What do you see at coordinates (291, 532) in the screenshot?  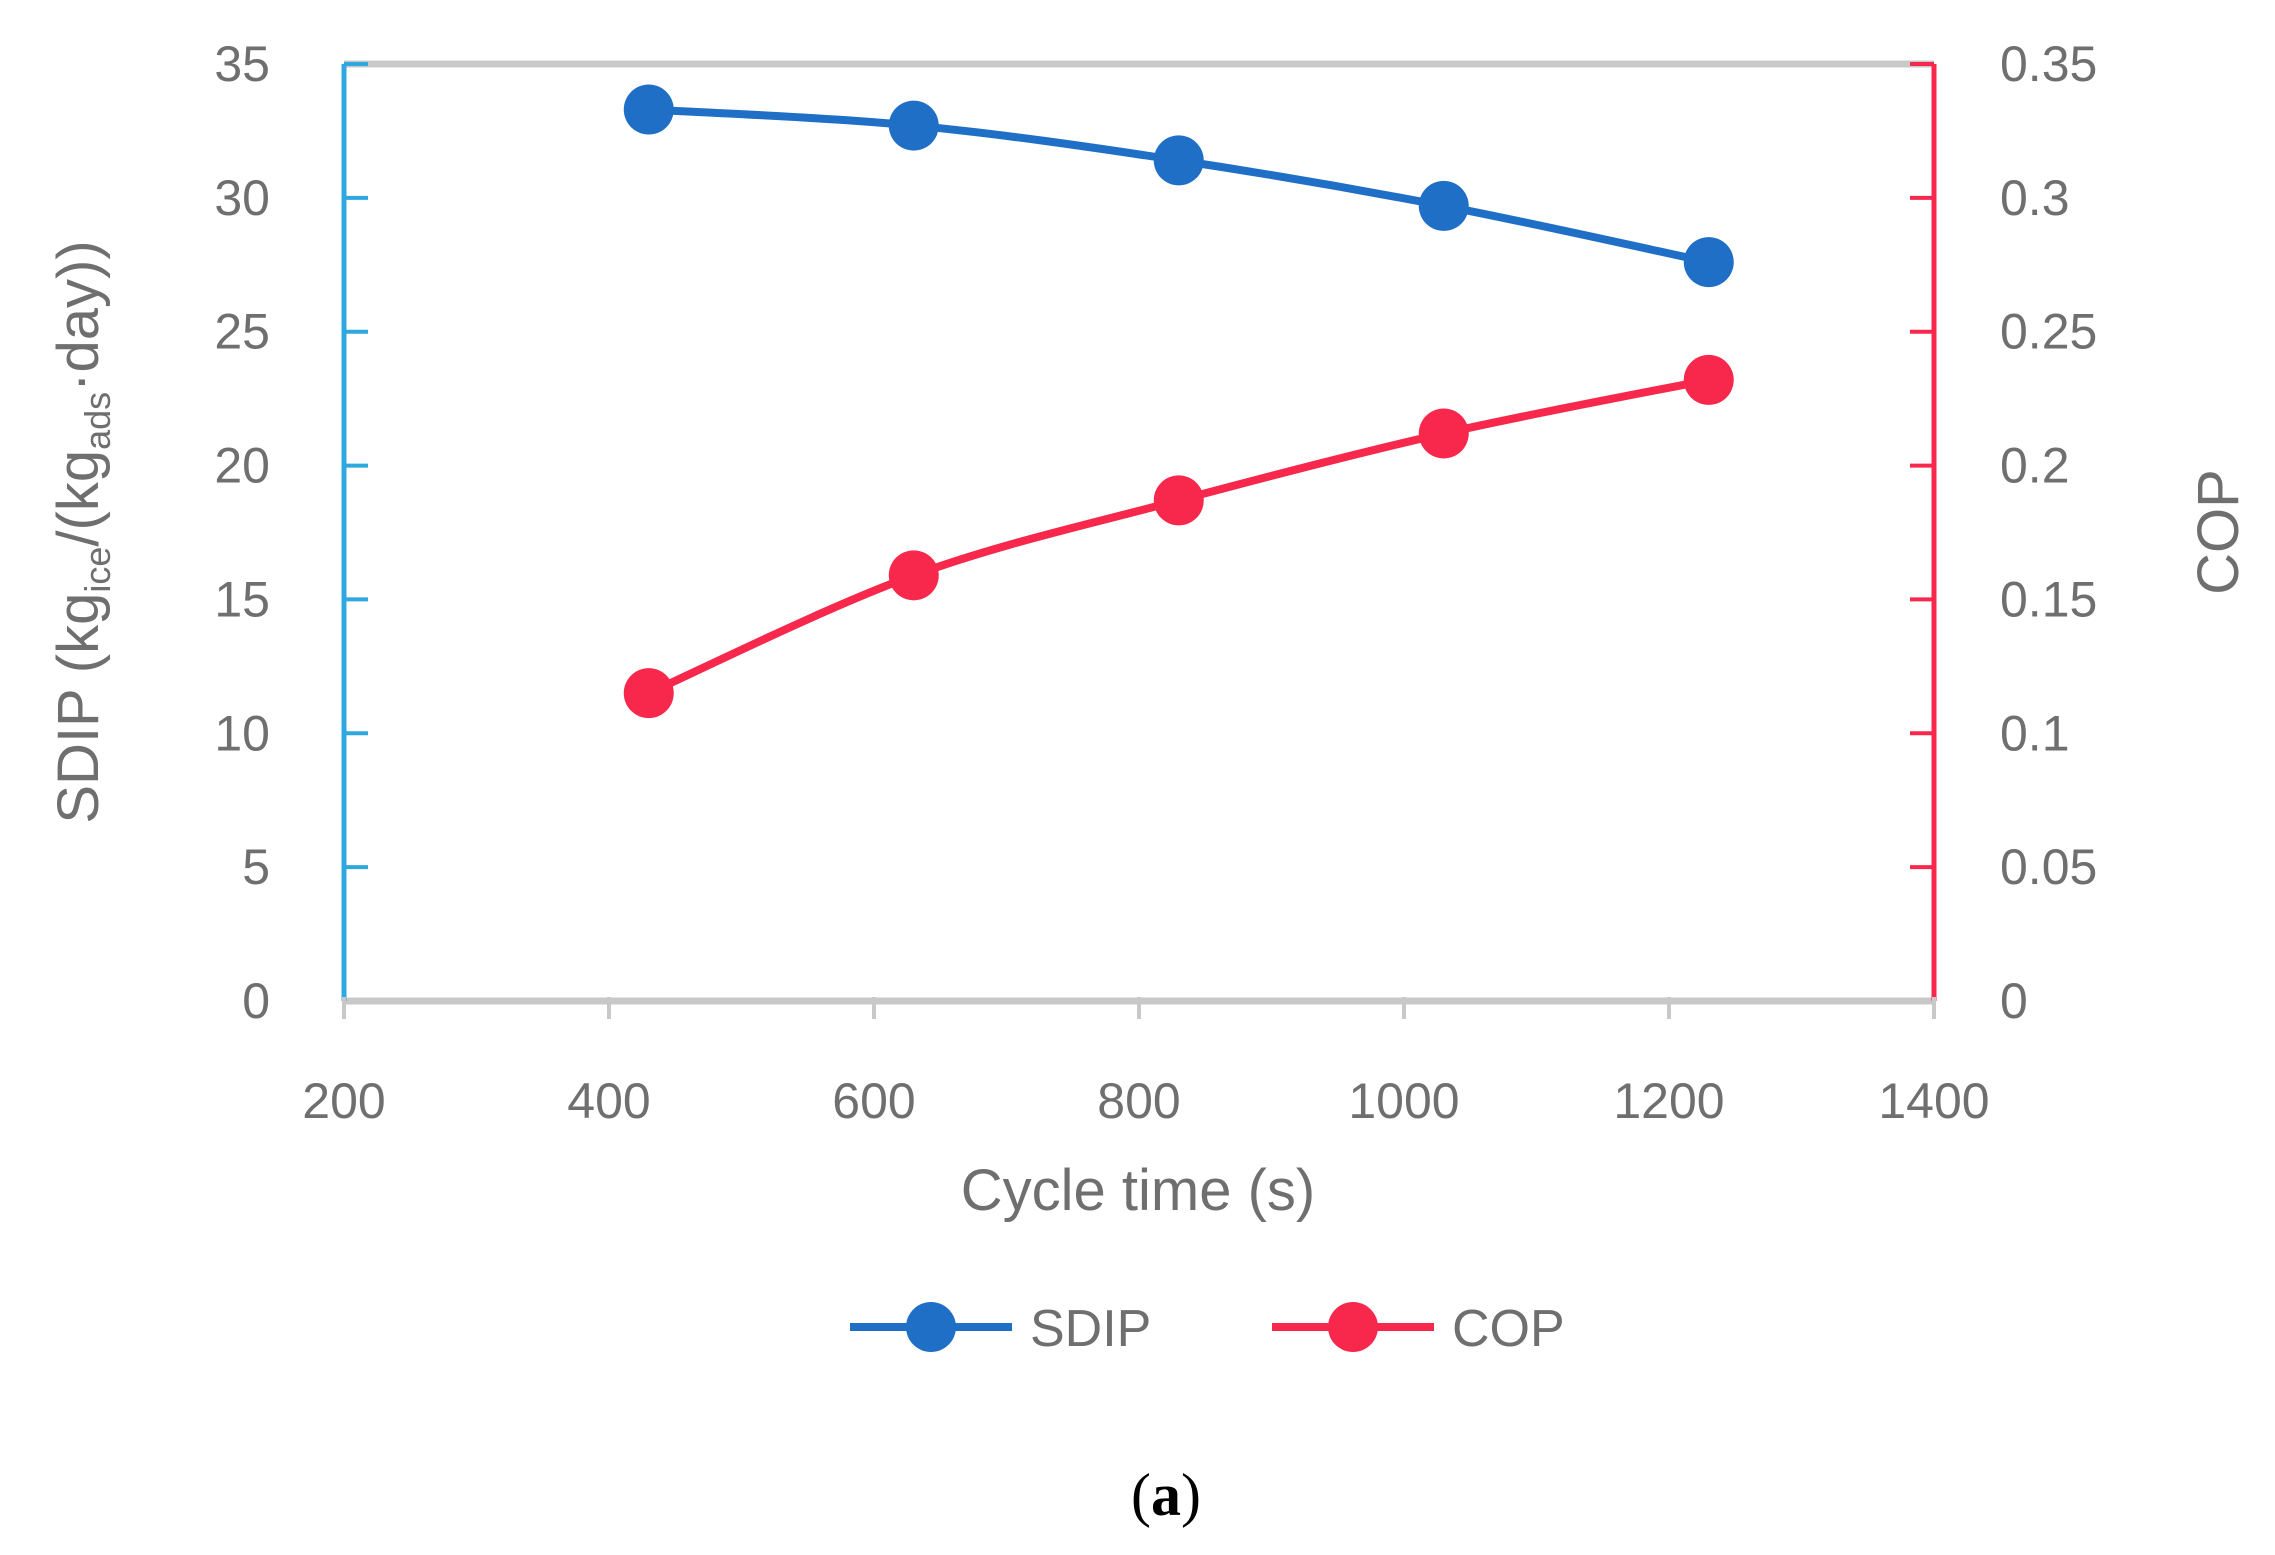 I see `left-axis-ticks: 0 5 10 15 20 25 30 35` at bounding box center [291, 532].